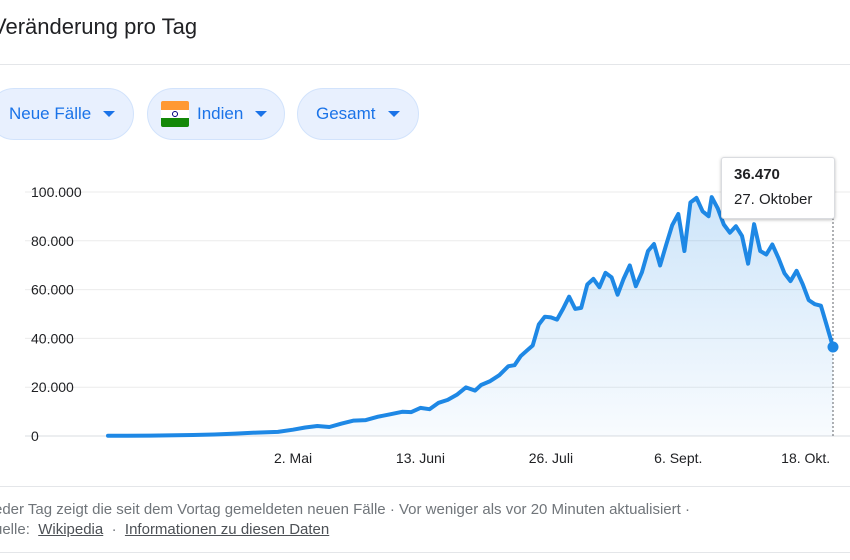  Describe the element at coordinates (99, 26) in the screenshot. I see `page-title: Veränderung pro Tag` at that location.